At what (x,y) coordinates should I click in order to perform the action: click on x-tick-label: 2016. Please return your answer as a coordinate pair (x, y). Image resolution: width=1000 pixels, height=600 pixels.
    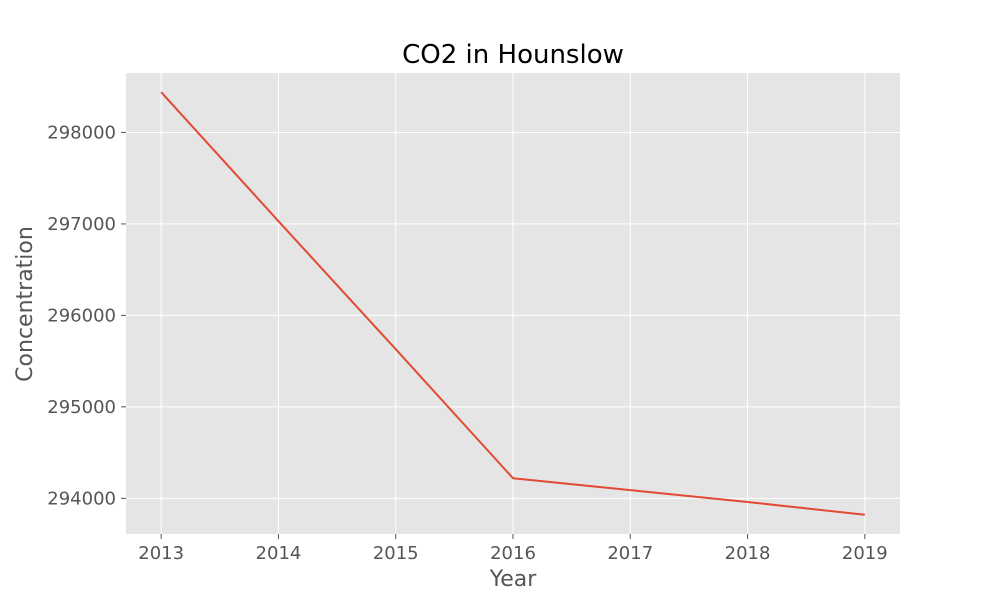
    Looking at the image, I should click on (513, 553).